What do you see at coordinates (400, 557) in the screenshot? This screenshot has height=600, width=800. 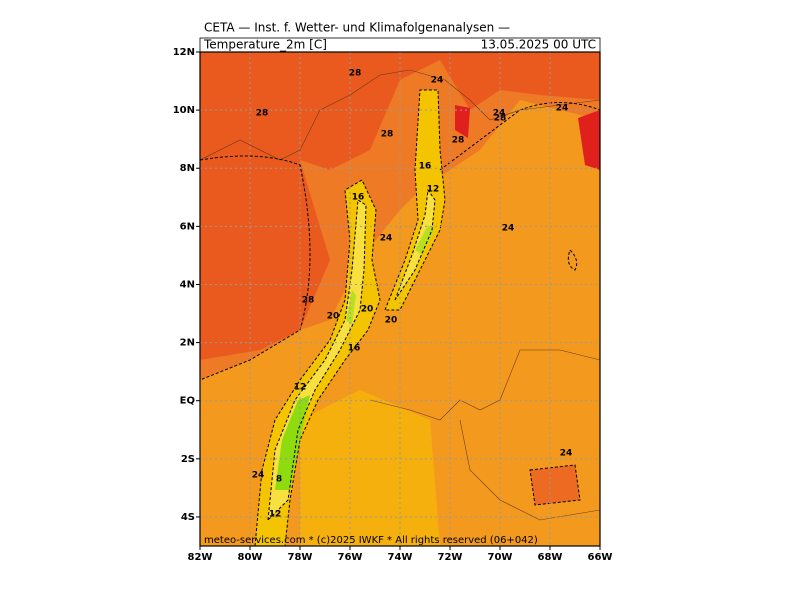 I see `x-tick-label: 74W` at bounding box center [400, 557].